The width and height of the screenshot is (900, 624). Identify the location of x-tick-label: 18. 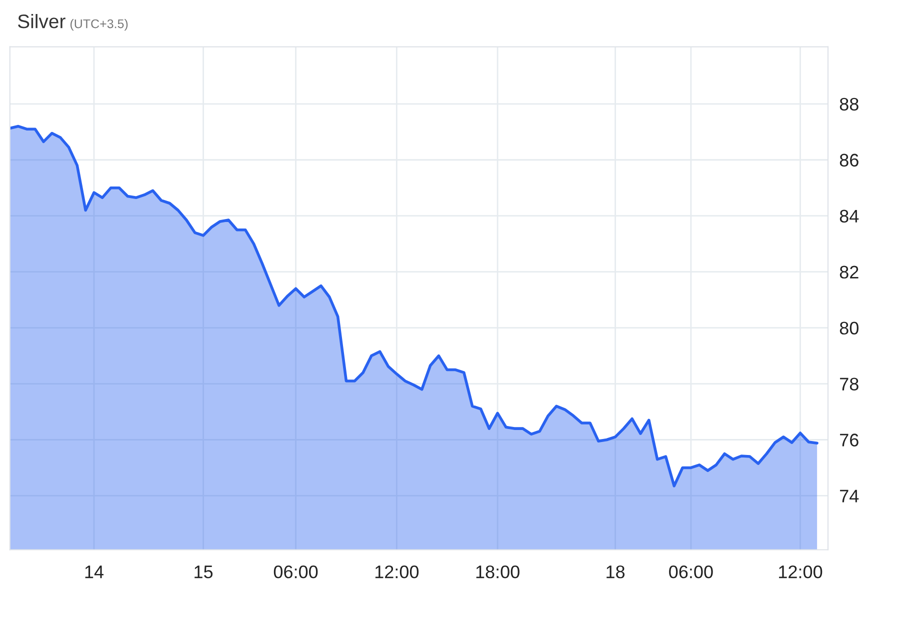
(615, 572).